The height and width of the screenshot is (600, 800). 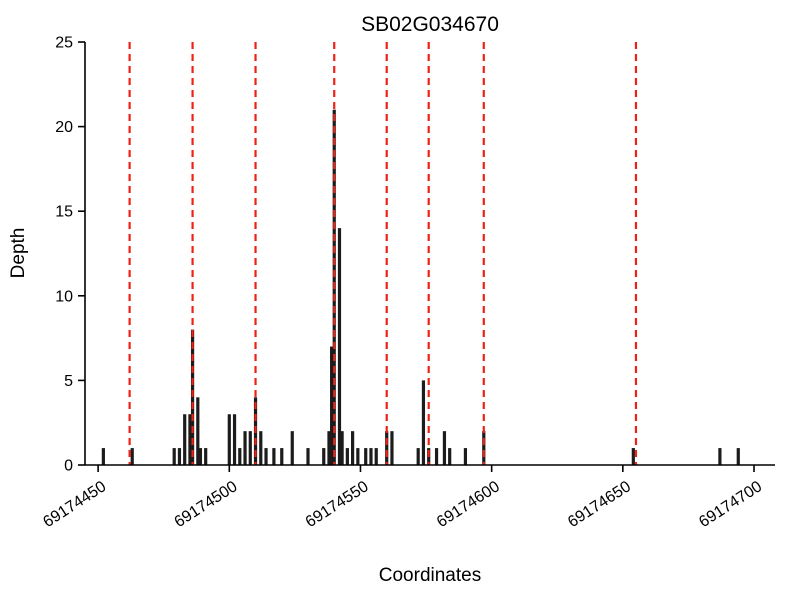 What do you see at coordinates (337, 504) in the screenshot?
I see `x-tick-label: 69174550` at bounding box center [337, 504].